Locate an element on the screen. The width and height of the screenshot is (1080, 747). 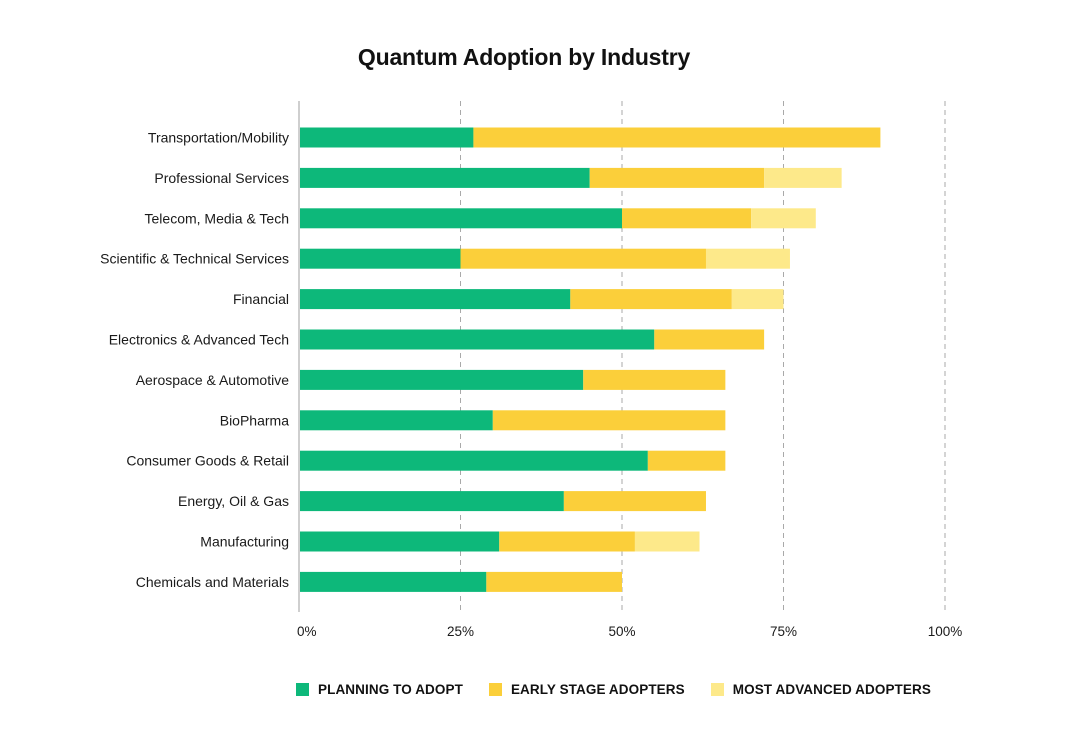
legend-item-most-advanced: MOST ADVANCED ADOPTERS is located at coordinates (820, 689).